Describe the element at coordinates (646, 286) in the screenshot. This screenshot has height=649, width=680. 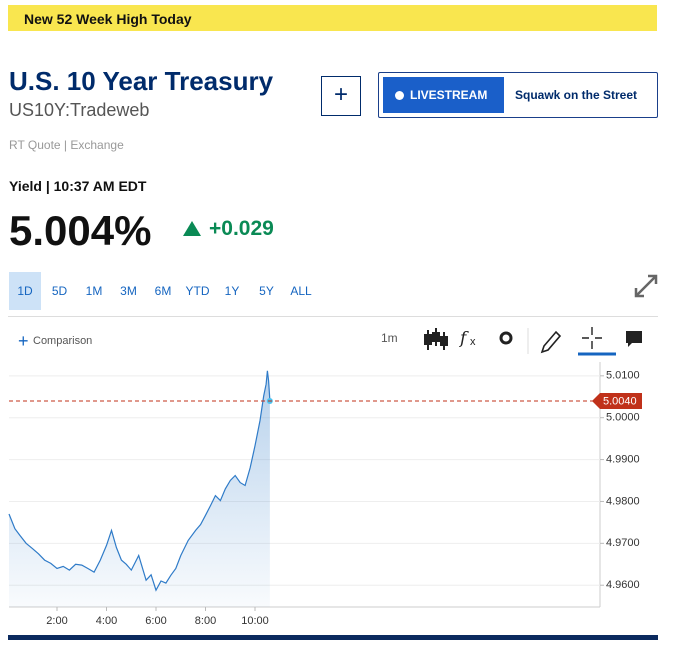
I see `expand-icon` at that location.